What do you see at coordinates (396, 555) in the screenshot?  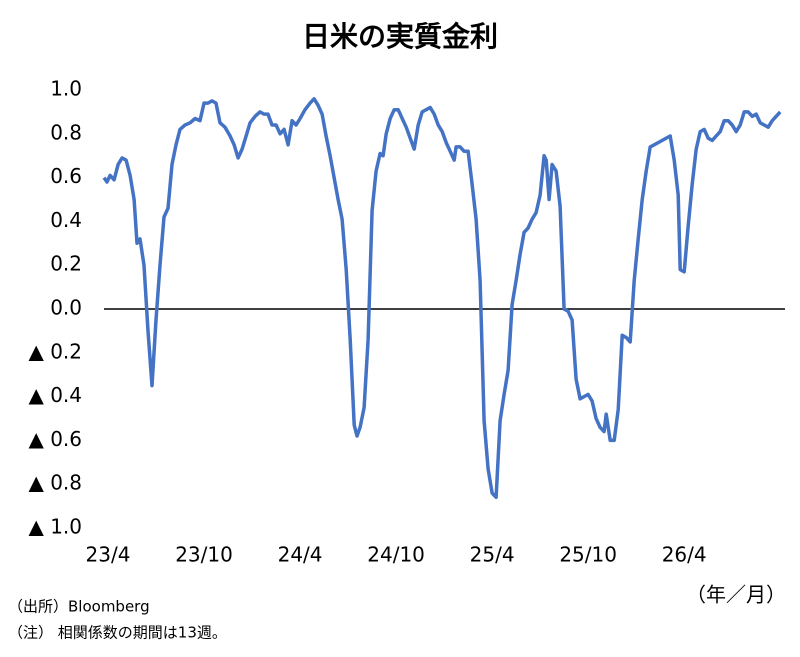 I see `x-tick-label: 24/10` at bounding box center [396, 555].